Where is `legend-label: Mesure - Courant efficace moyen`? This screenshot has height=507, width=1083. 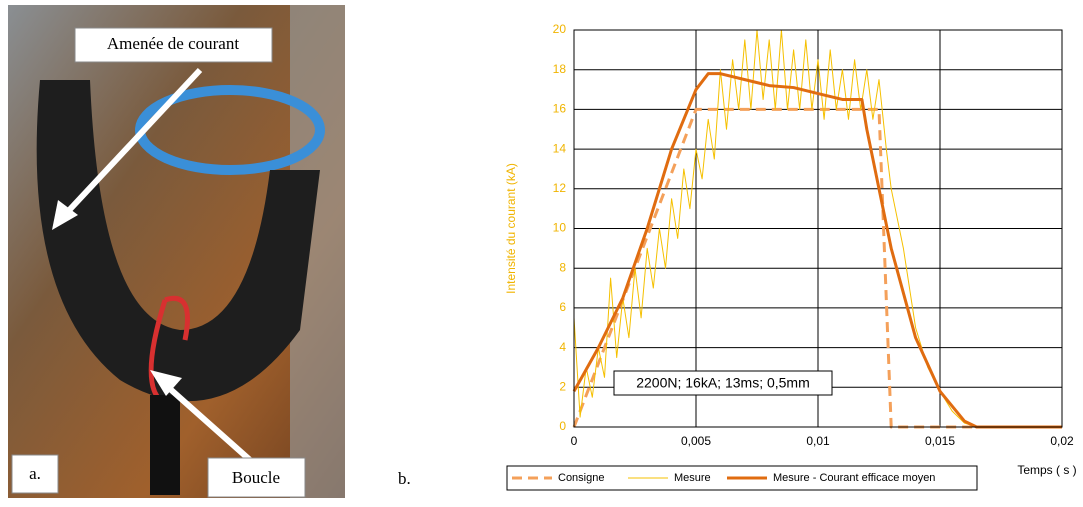
legend-label: Mesure - Courant efficace moyen is located at coordinates (854, 478).